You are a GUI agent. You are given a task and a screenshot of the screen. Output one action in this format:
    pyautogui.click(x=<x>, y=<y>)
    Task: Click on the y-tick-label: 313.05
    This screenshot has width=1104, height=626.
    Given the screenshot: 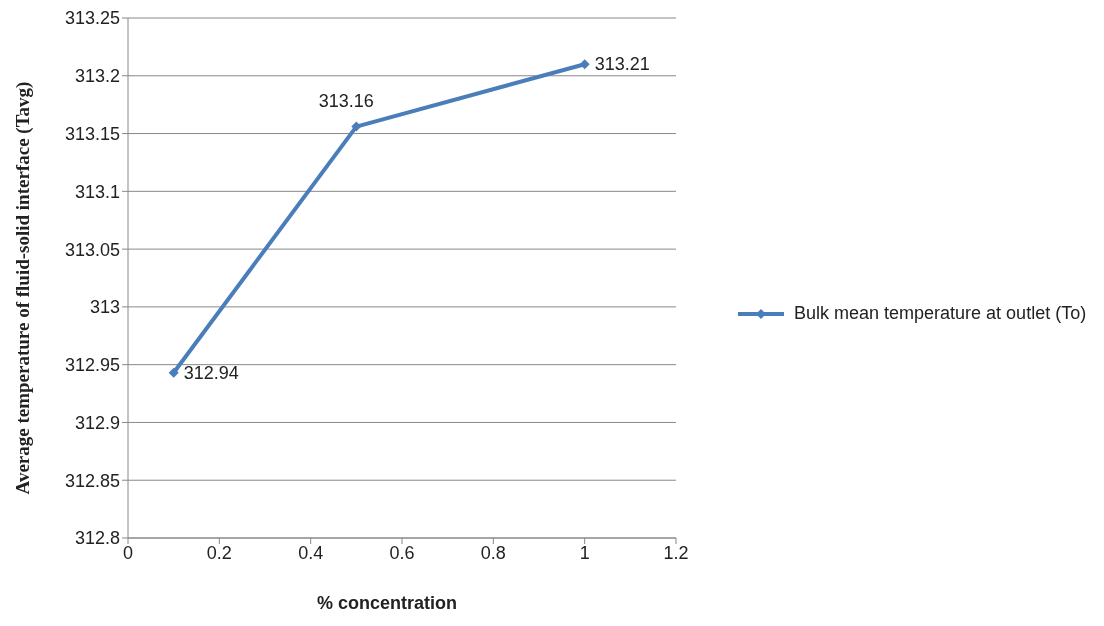 What is the action you would take?
    pyautogui.click(x=92, y=249)
    